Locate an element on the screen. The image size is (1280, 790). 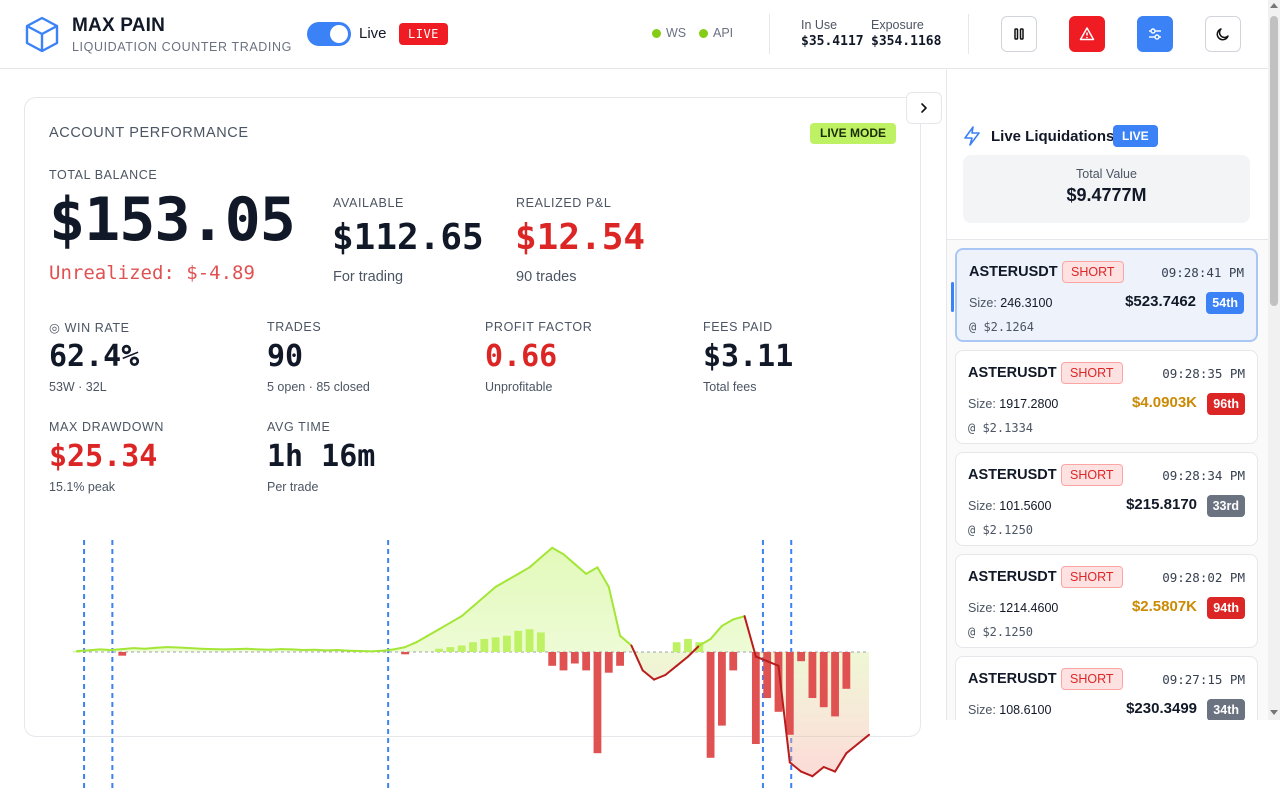
avg-time-value: 1h 16m is located at coordinates (321, 456).